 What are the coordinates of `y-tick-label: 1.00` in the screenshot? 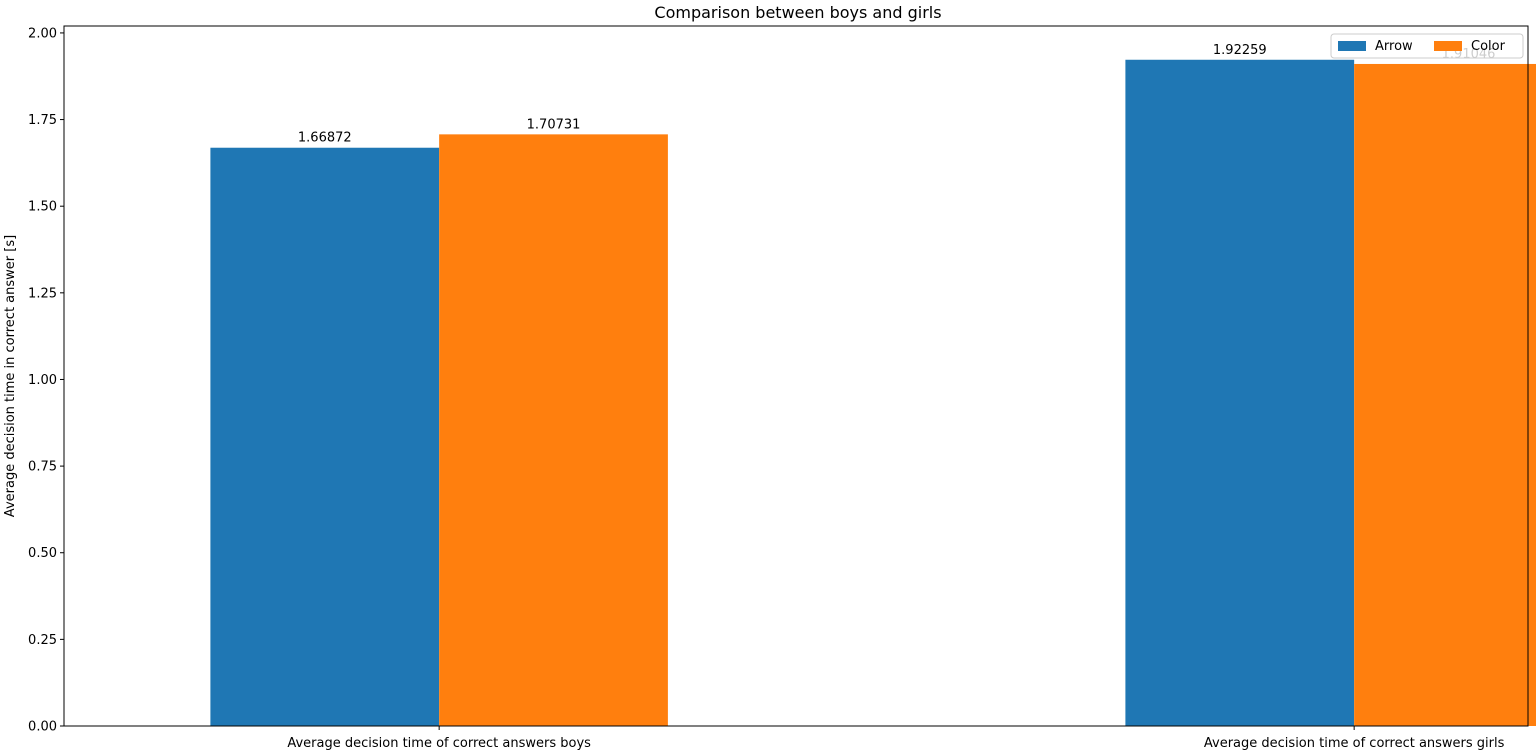 It's located at (42, 380).